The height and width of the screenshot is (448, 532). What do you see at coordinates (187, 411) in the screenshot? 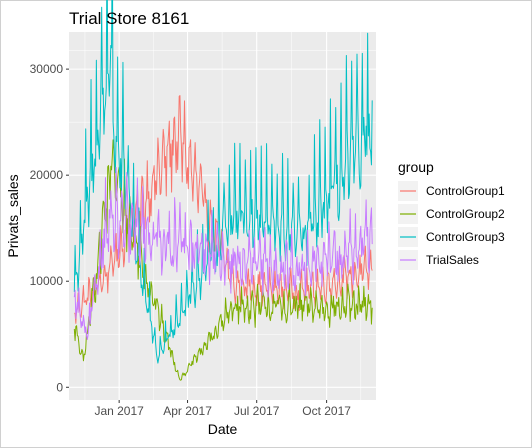
I see `x-tick-label: Apr 2017` at bounding box center [187, 411].